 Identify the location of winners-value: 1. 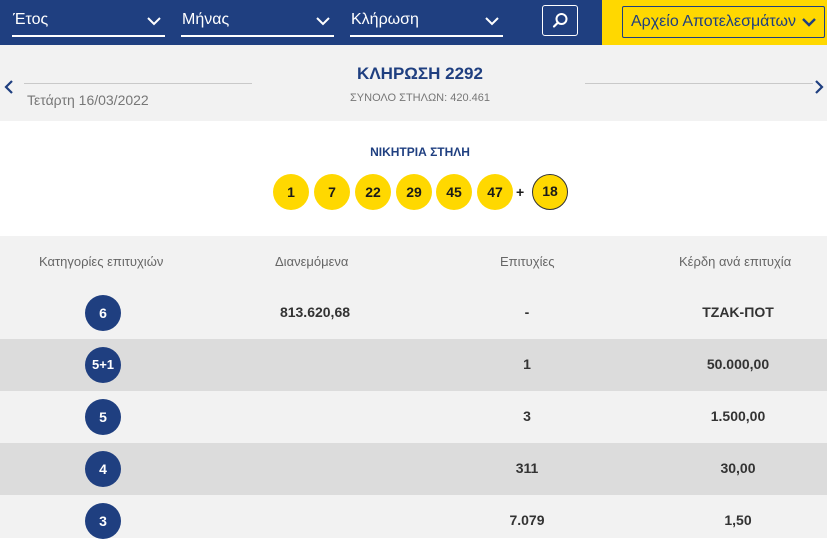
(527, 364).